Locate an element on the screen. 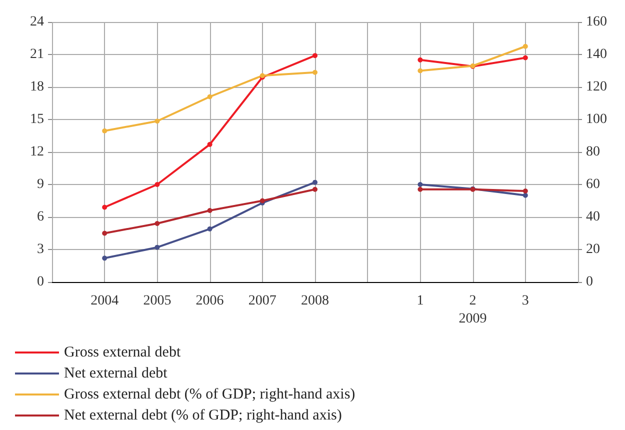  legend-label: Gross external debt (% of GDP; right-hand axis) is located at coordinates (210, 394).